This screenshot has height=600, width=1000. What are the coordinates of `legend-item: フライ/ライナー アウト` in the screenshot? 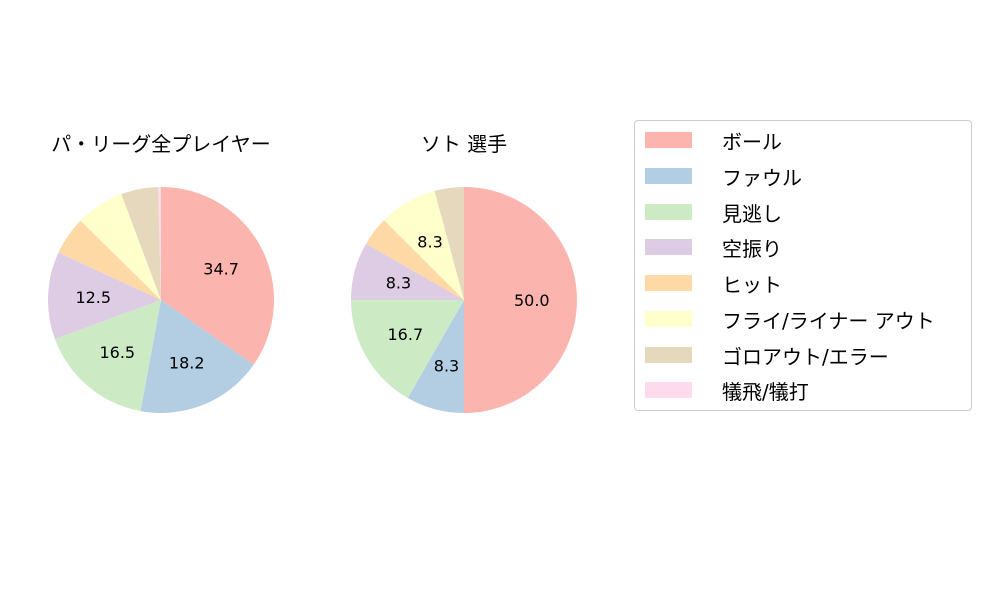 It's located at (790, 320).